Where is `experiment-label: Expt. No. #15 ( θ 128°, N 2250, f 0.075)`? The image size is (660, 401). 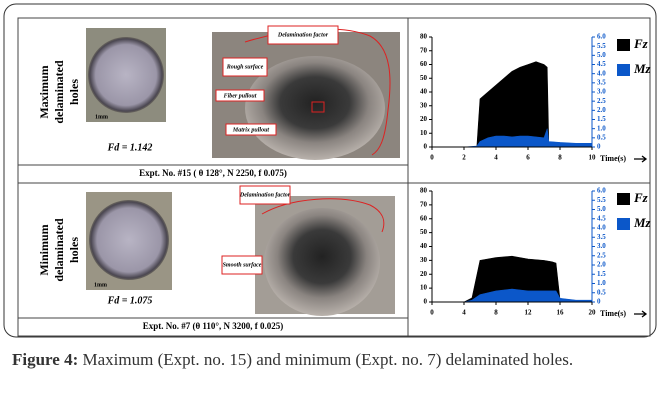 experiment-label: Expt. No. #15 ( θ 128°, N 2250, f 0.075) is located at coordinates (213, 173).